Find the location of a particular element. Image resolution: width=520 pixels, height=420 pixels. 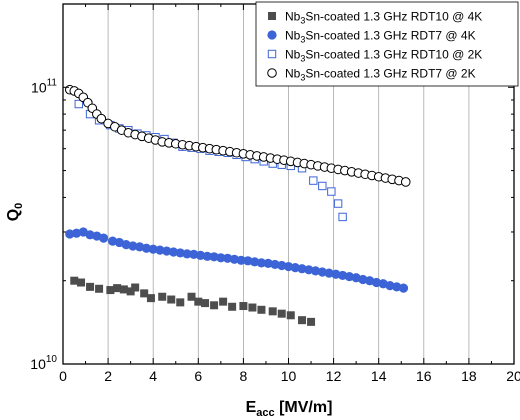

x-tick-label: 20 is located at coordinates (513, 376).